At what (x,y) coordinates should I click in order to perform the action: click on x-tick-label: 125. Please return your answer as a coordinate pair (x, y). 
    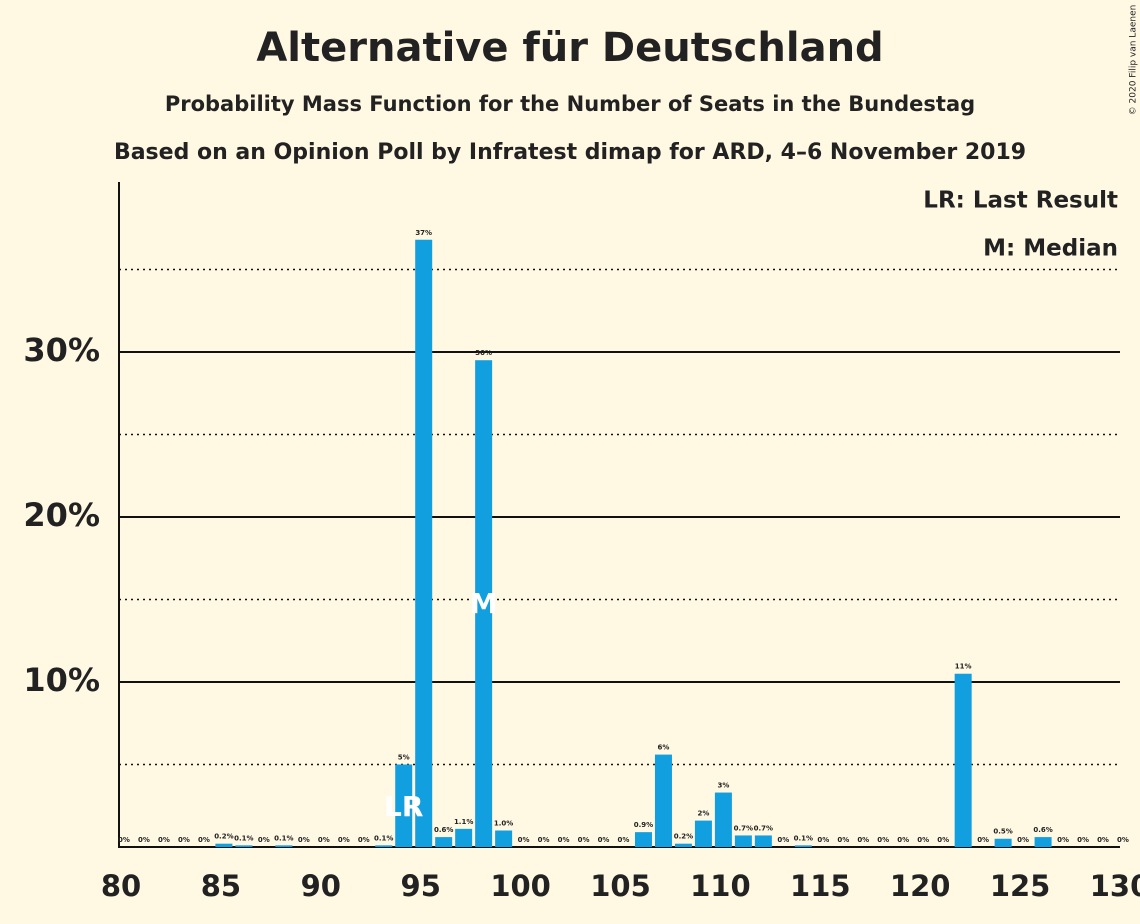
    Looking at the image, I should click on (1020, 886).